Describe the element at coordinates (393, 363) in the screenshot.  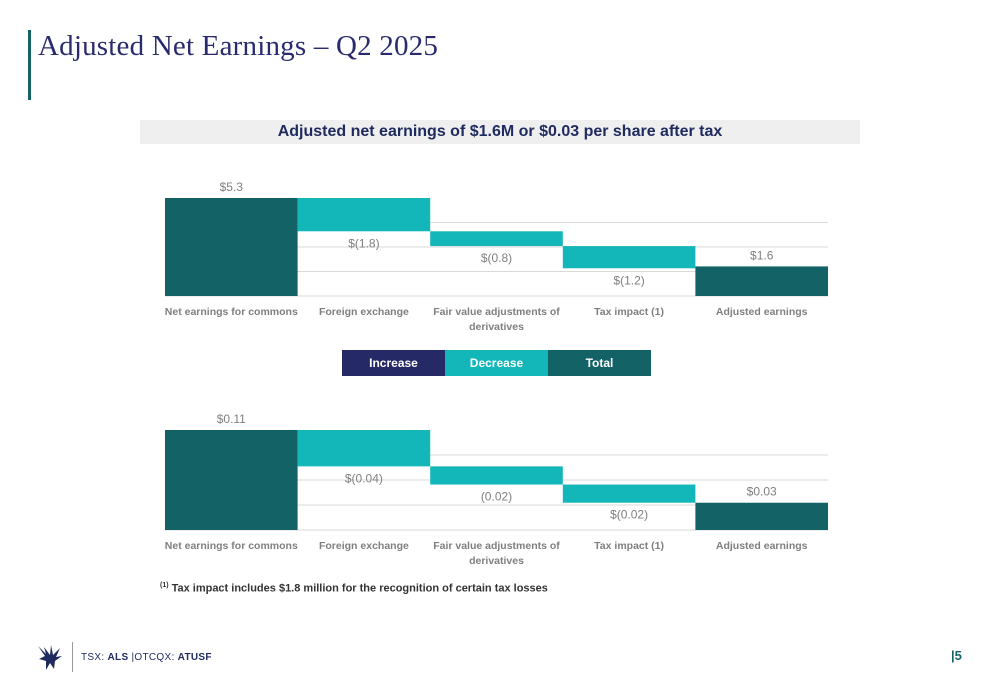
I see `legend-increase: Increase` at that location.